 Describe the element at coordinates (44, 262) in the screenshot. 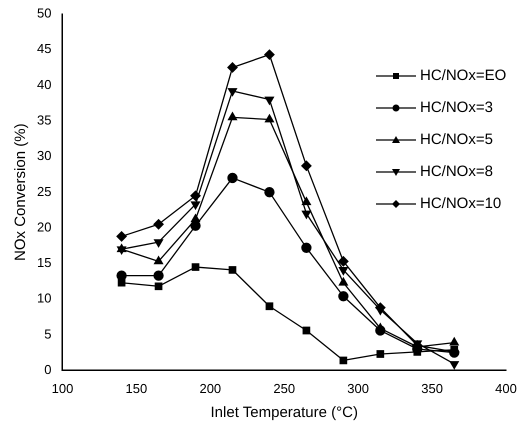

I see `y-tick-label: 15` at that location.